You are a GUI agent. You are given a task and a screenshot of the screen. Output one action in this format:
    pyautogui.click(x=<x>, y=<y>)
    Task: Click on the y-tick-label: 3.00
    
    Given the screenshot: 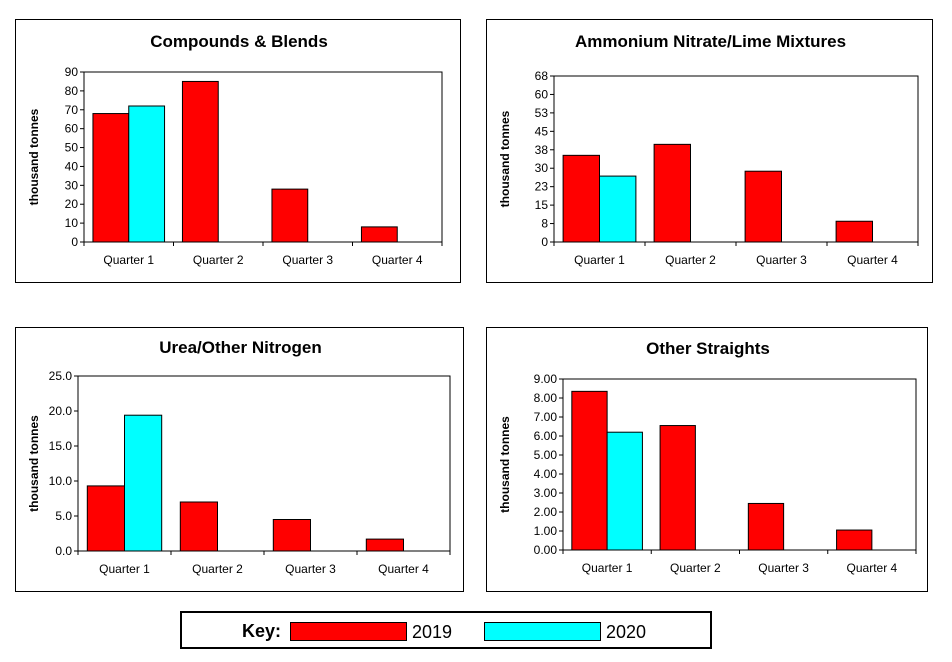 What is the action you would take?
    pyautogui.click(x=546, y=493)
    